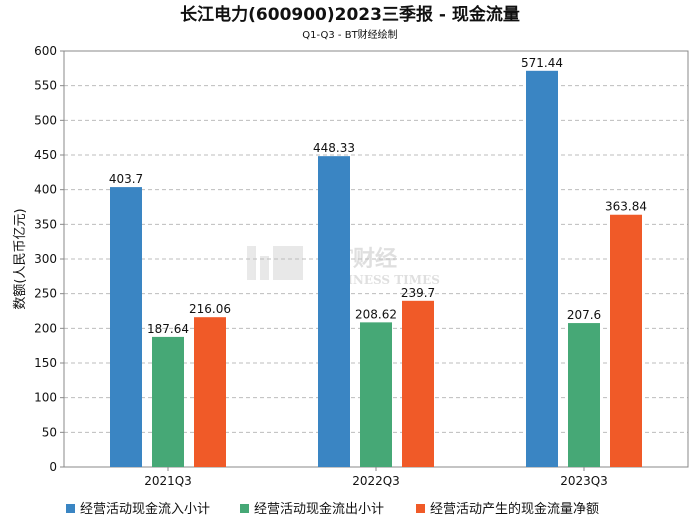 This screenshot has width=700, height=528. What do you see at coordinates (45, 294) in the screenshot?
I see `y-tick-label: 250` at bounding box center [45, 294].